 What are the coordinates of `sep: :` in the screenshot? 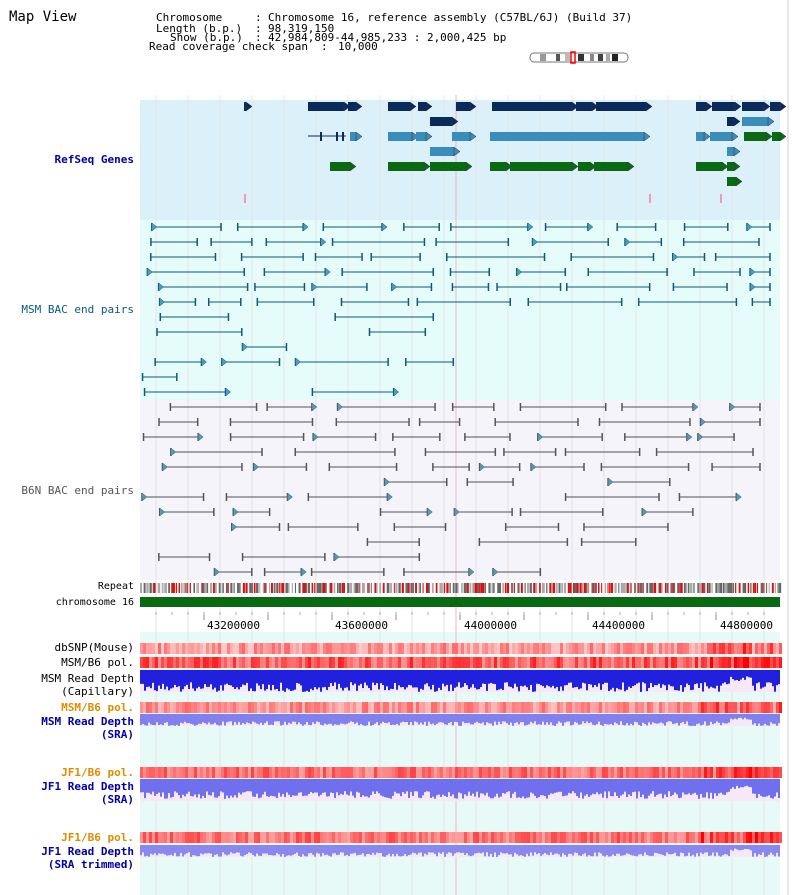 It's located at (324, 46).